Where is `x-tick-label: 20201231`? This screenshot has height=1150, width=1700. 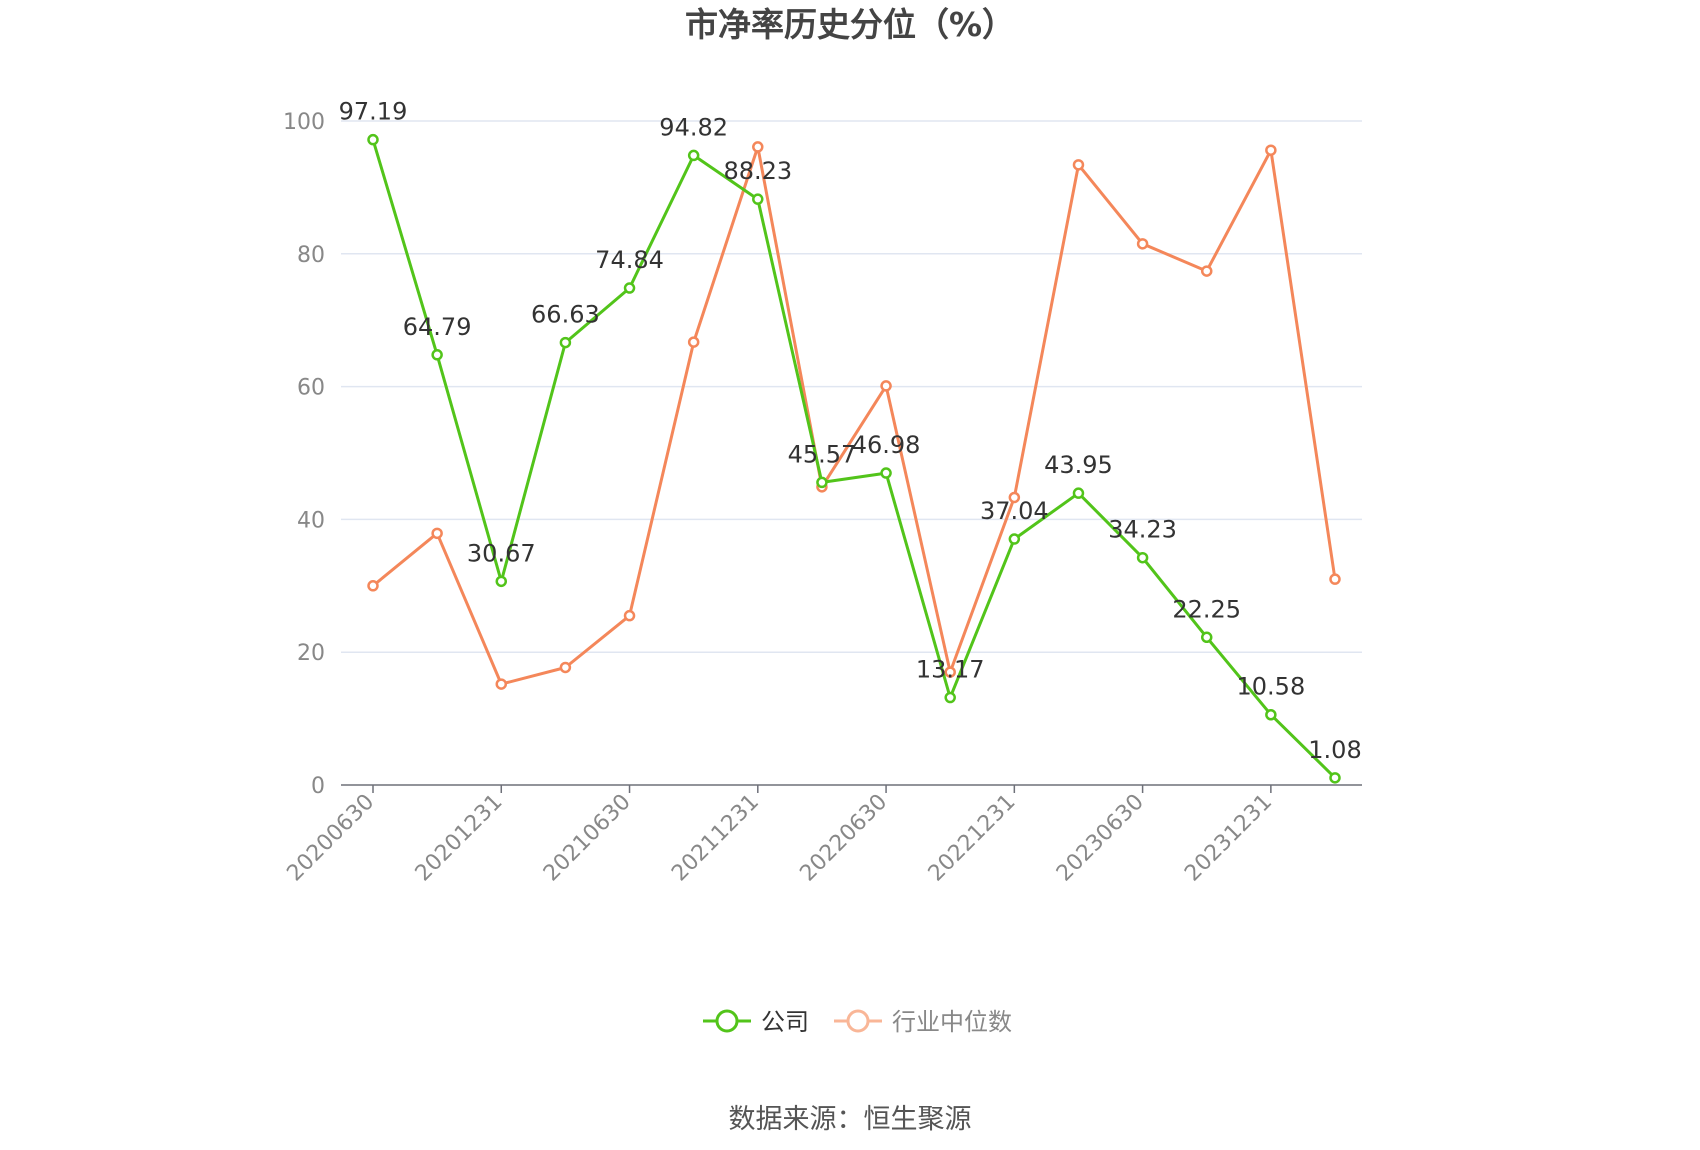 x-tick-label: 20201231 is located at coordinates (459, 838).